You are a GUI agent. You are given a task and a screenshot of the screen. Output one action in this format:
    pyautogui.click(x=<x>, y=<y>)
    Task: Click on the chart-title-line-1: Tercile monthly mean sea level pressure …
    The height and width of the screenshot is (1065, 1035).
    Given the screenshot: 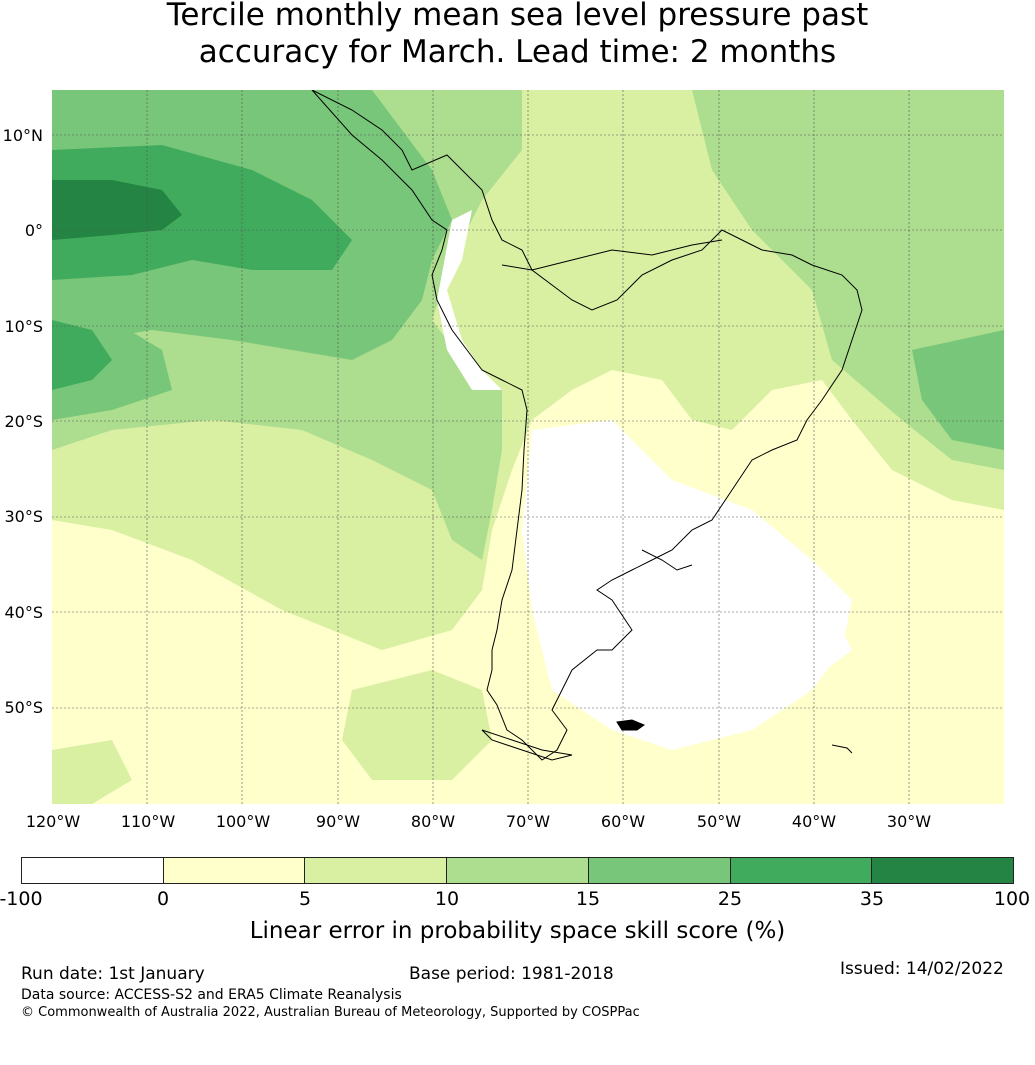 What is the action you would take?
    pyautogui.click(x=517, y=16)
    